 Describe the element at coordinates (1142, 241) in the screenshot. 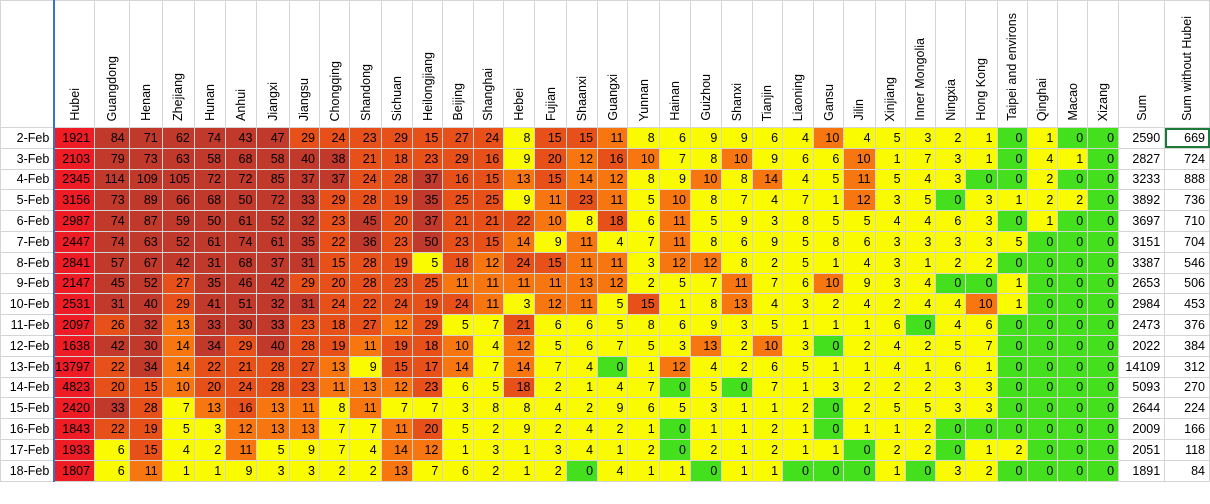

I see `data-cell: 3151` at that location.